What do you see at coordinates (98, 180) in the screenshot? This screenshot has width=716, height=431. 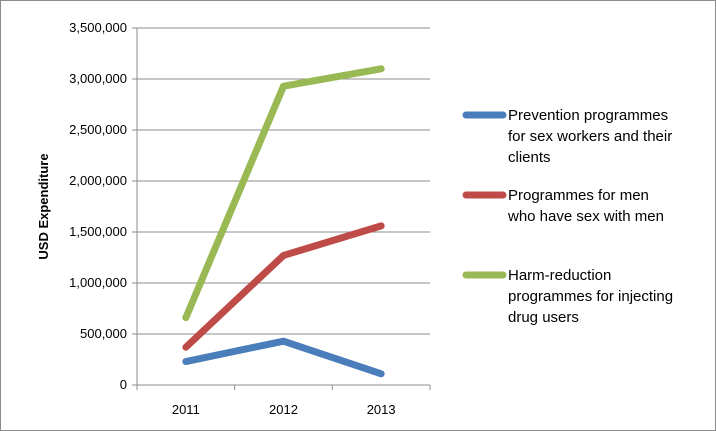 I see `y-tick-label: 2,000,000` at bounding box center [98, 180].